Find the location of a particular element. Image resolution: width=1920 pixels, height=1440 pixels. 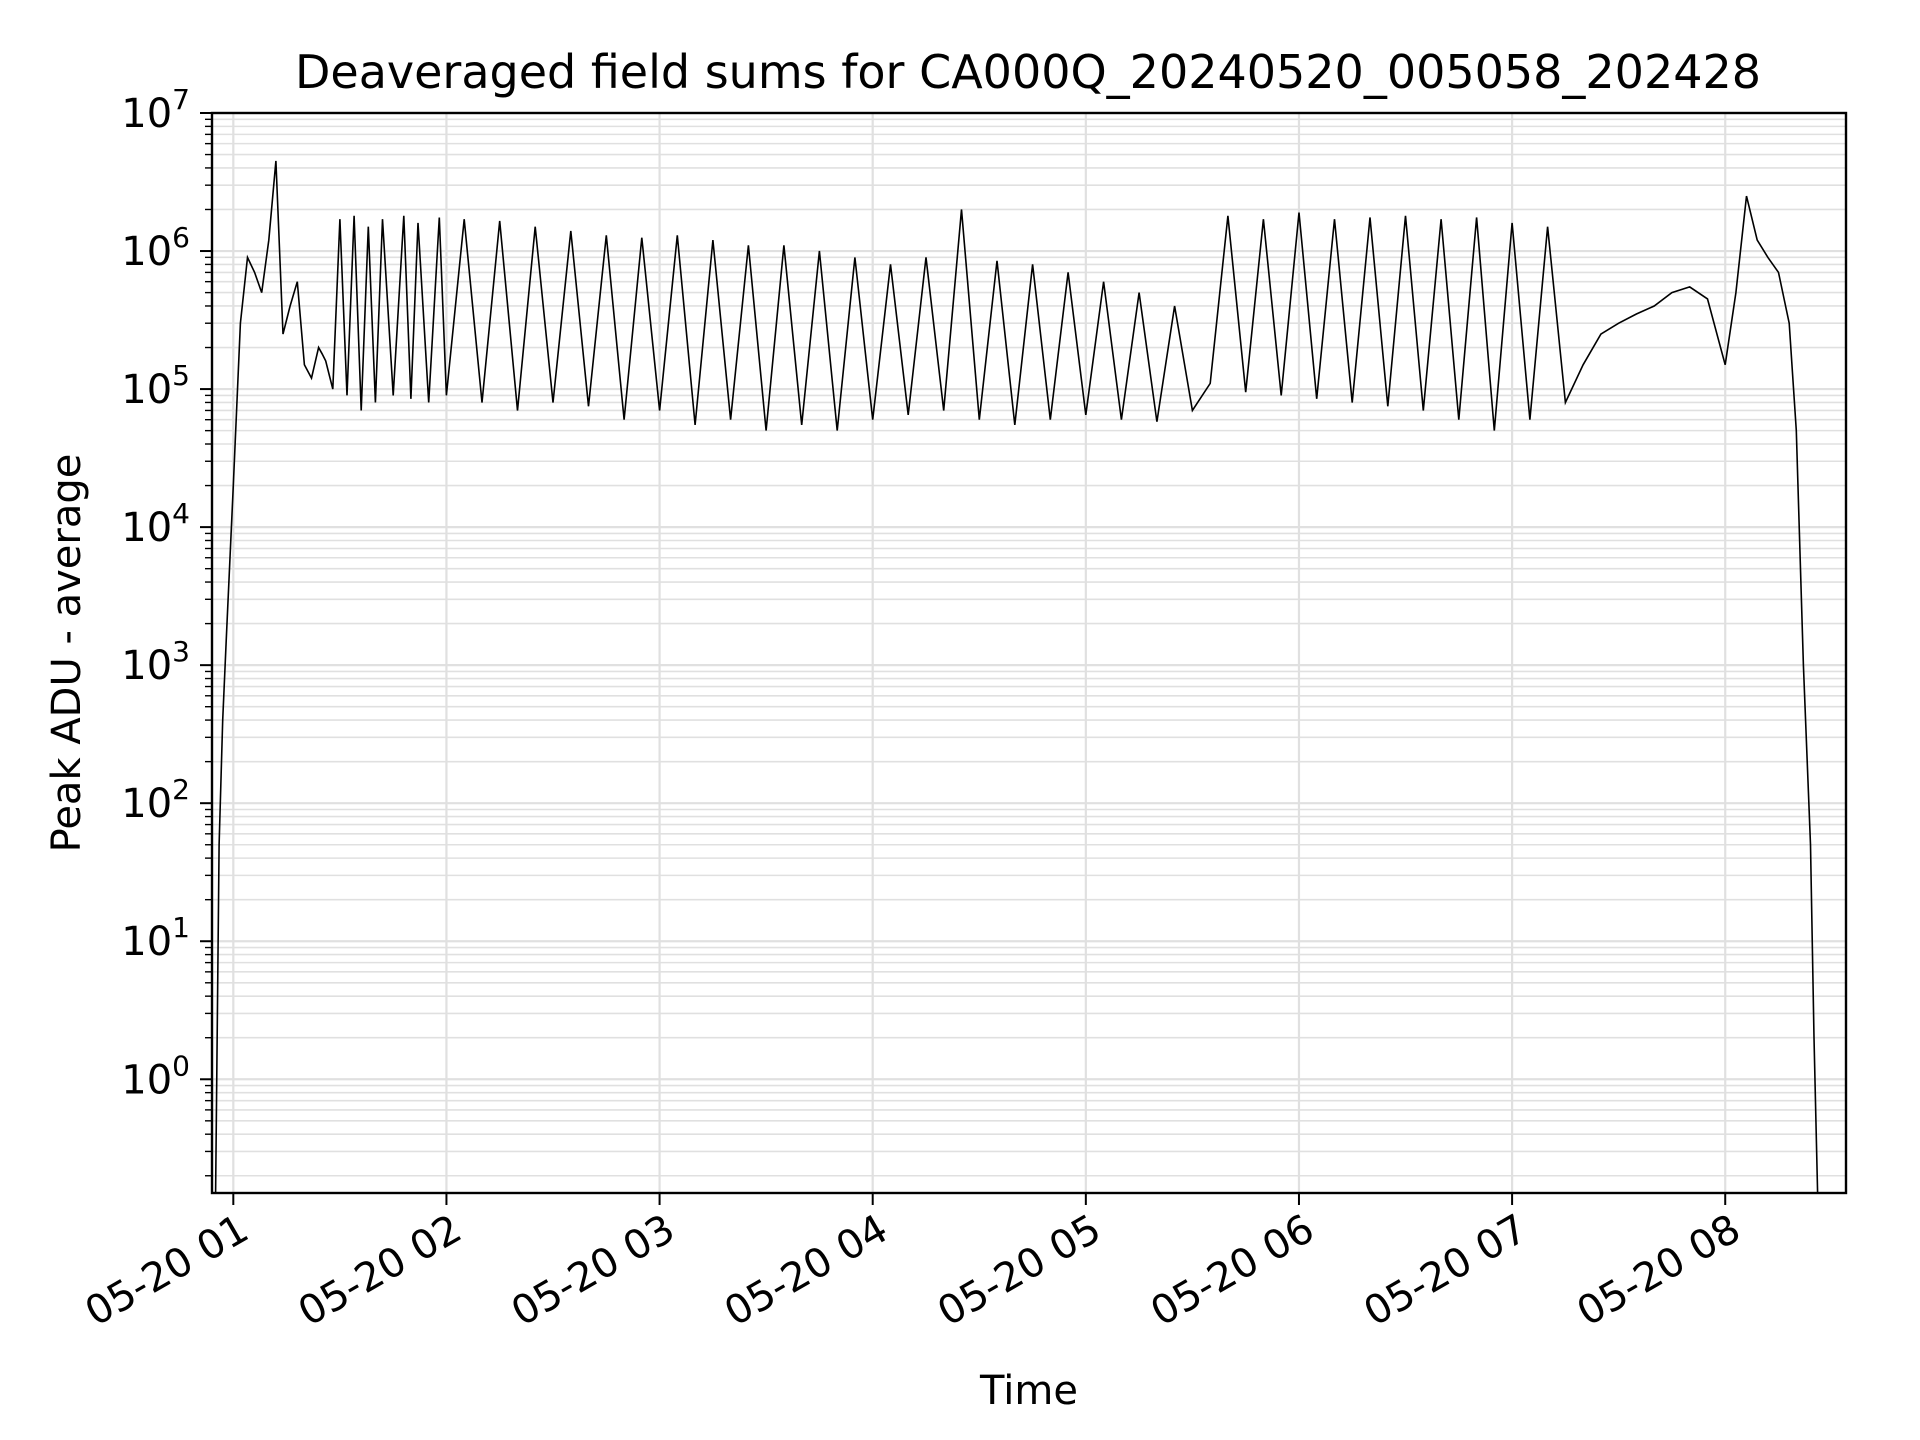

y-tick-label: 10³ is located at coordinates (155, 662).